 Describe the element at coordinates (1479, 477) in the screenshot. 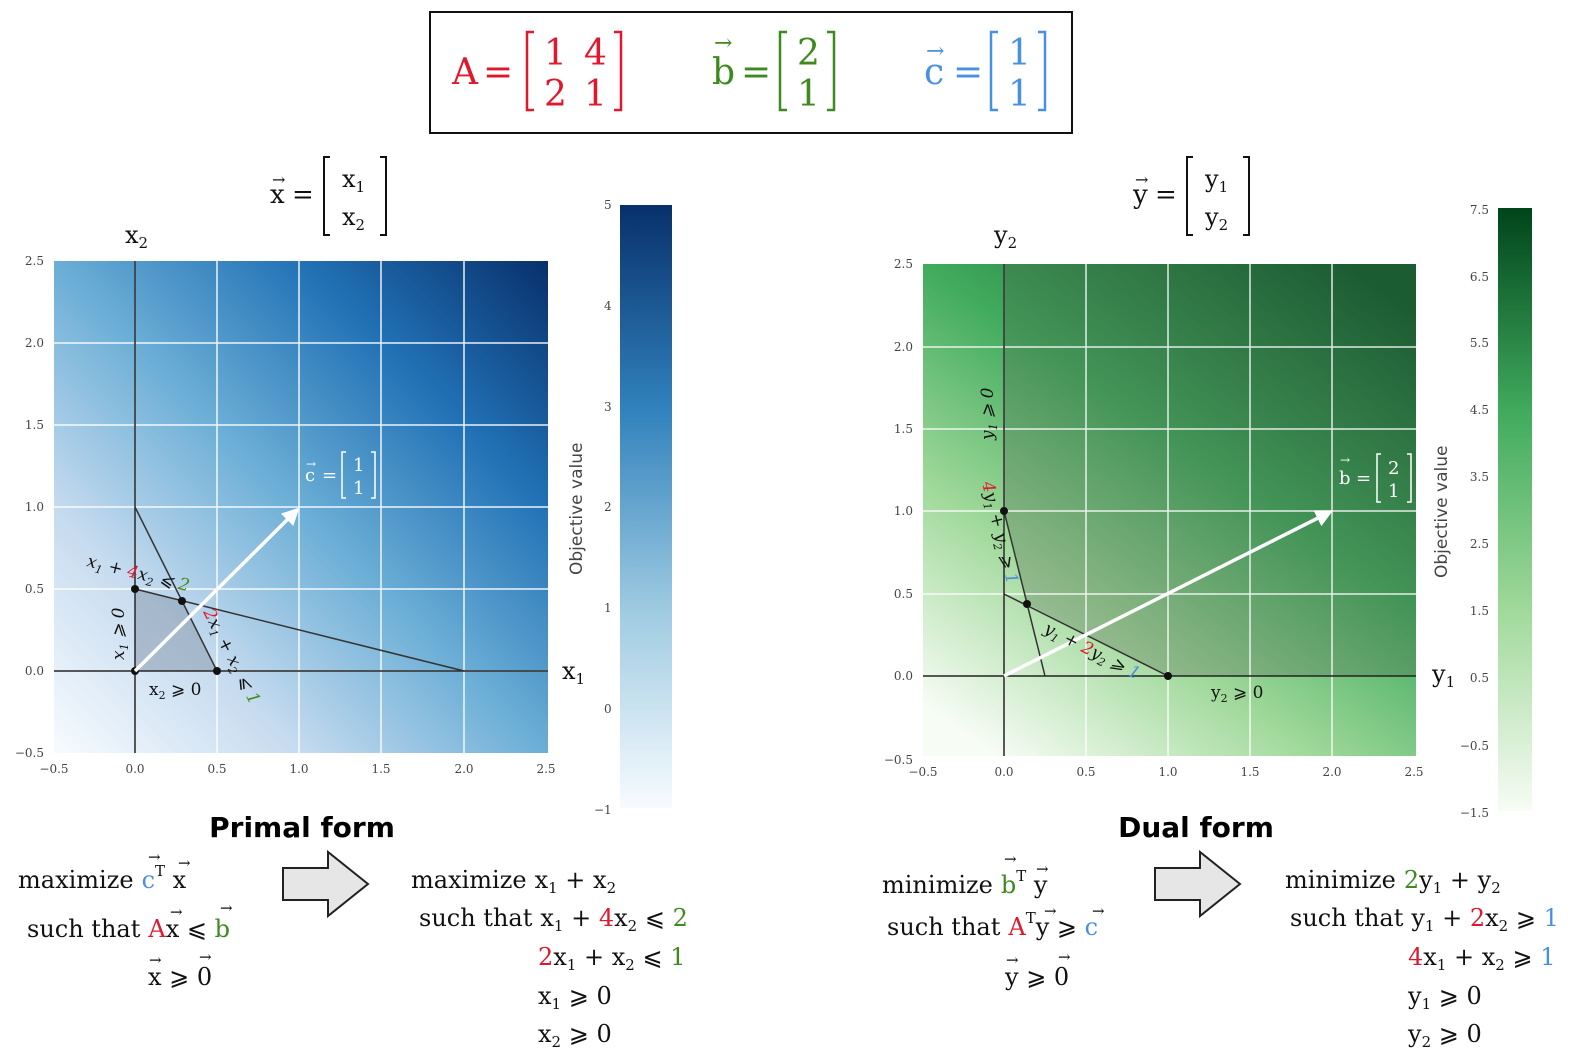

I see `colorbar-tick: 3.5` at that location.